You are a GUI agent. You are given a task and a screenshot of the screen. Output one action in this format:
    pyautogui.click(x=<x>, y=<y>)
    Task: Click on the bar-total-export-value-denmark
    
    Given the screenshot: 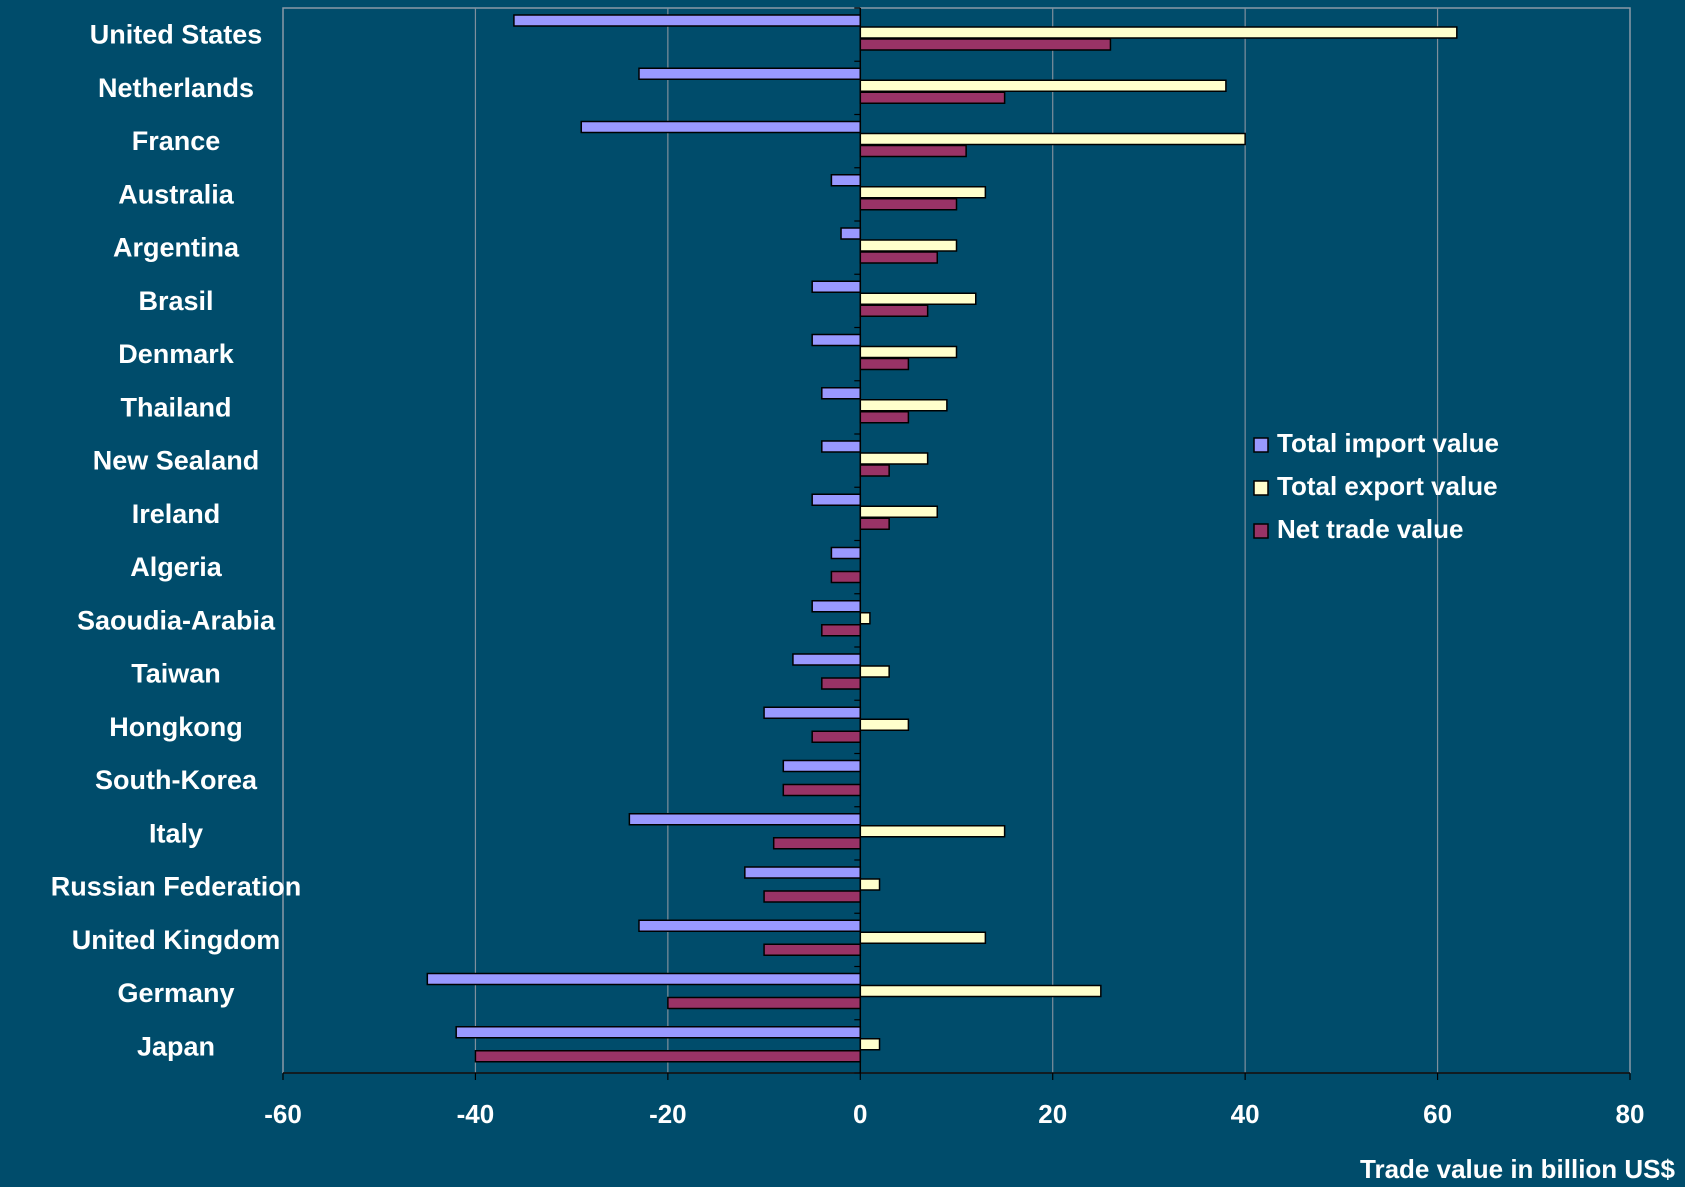 What is the action you would take?
    pyautogui.click(x=908, y=352)
    